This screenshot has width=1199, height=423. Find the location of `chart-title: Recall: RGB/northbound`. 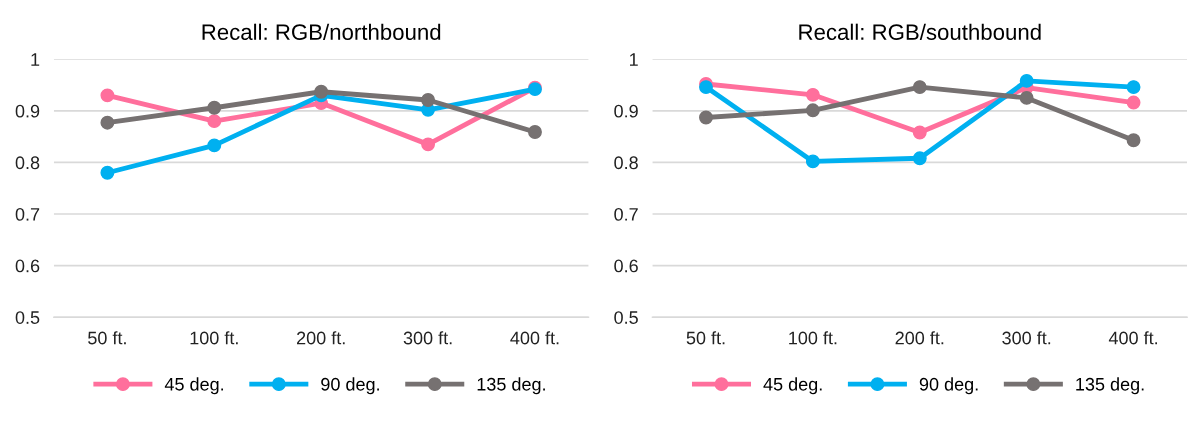

chart-title: Recall: RGB/northbound is located at coordinates (321, 31).